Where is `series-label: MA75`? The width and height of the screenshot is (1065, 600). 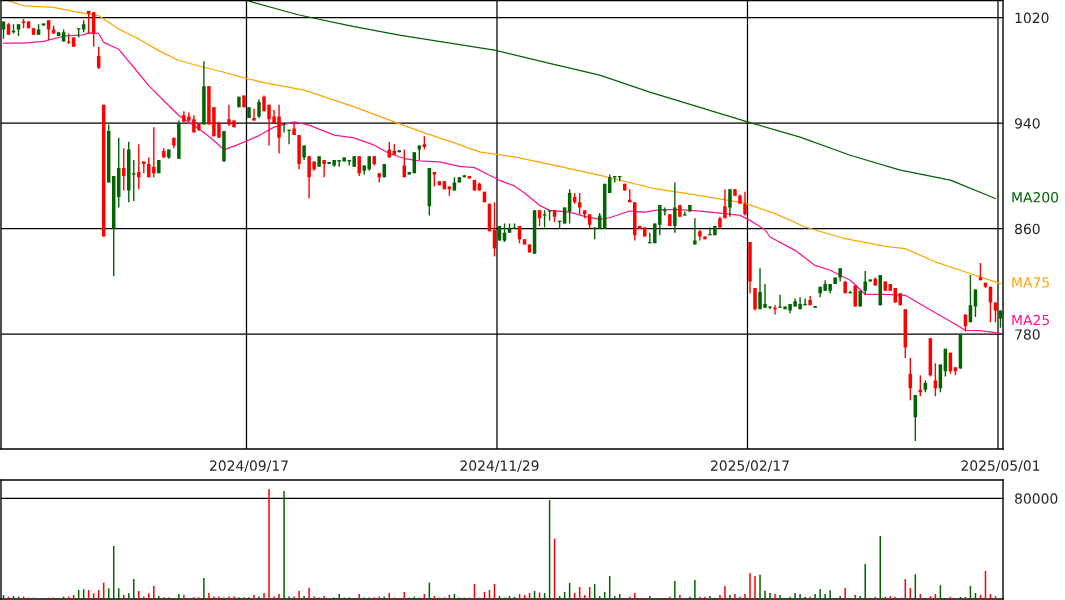 series-label: MA75 is located at coordinates (1030, 282).